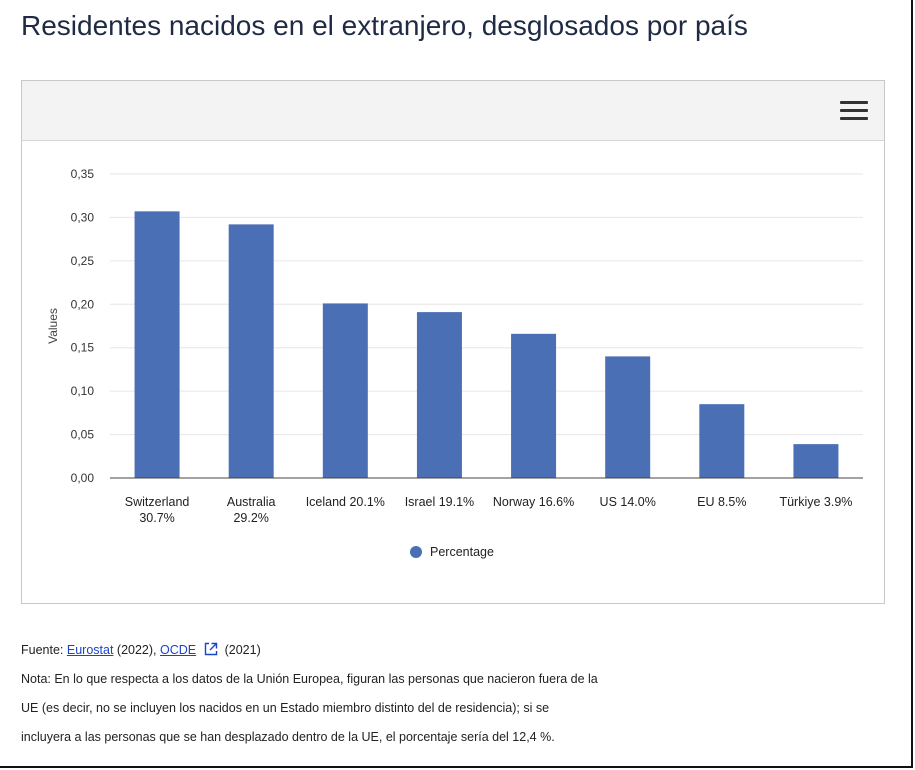 This screenshot has height=770, width=915. Describe the element at coordinates (250, 518) in the screenshot. I see `x-tick-label: 29.2%` at that location.